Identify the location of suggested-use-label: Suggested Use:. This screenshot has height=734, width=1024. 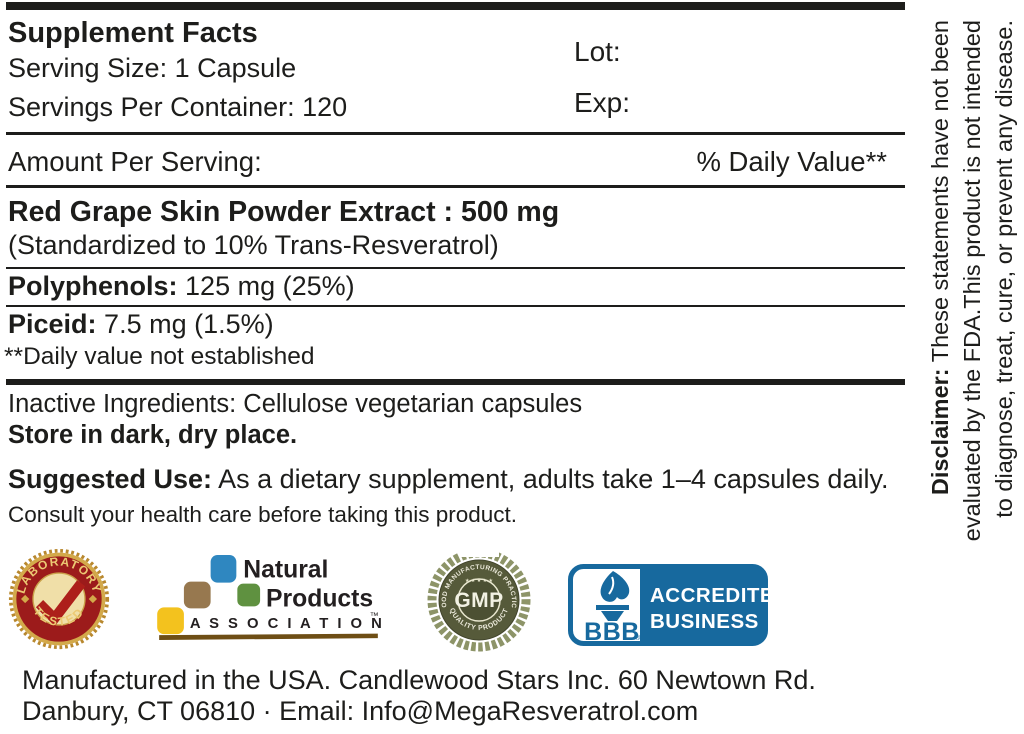
(110, 479).